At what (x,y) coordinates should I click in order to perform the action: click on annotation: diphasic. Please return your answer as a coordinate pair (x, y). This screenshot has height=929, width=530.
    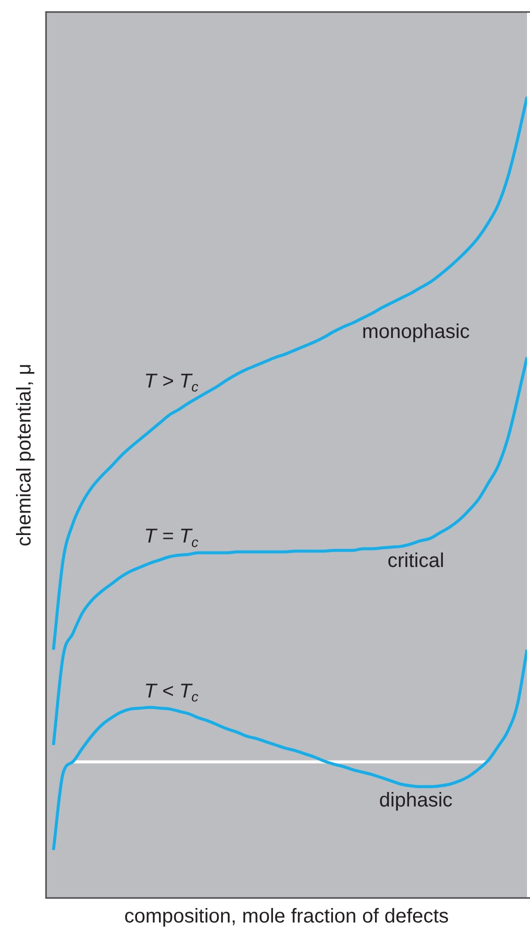
    Looking at the image, I should click on (416, 801).